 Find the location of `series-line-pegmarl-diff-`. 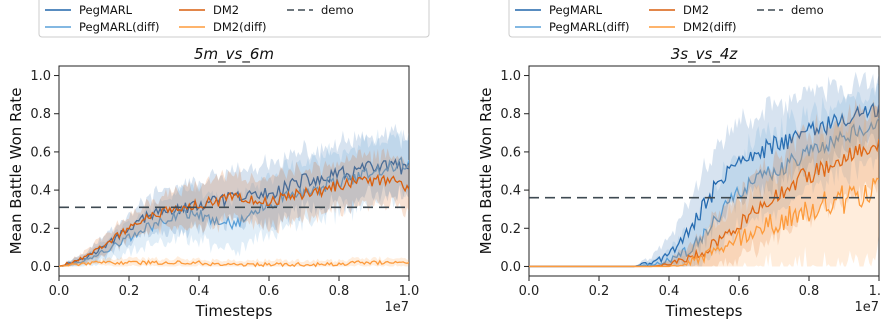

series-line-pegmarl-diff- is located at coordinates (234, 212).